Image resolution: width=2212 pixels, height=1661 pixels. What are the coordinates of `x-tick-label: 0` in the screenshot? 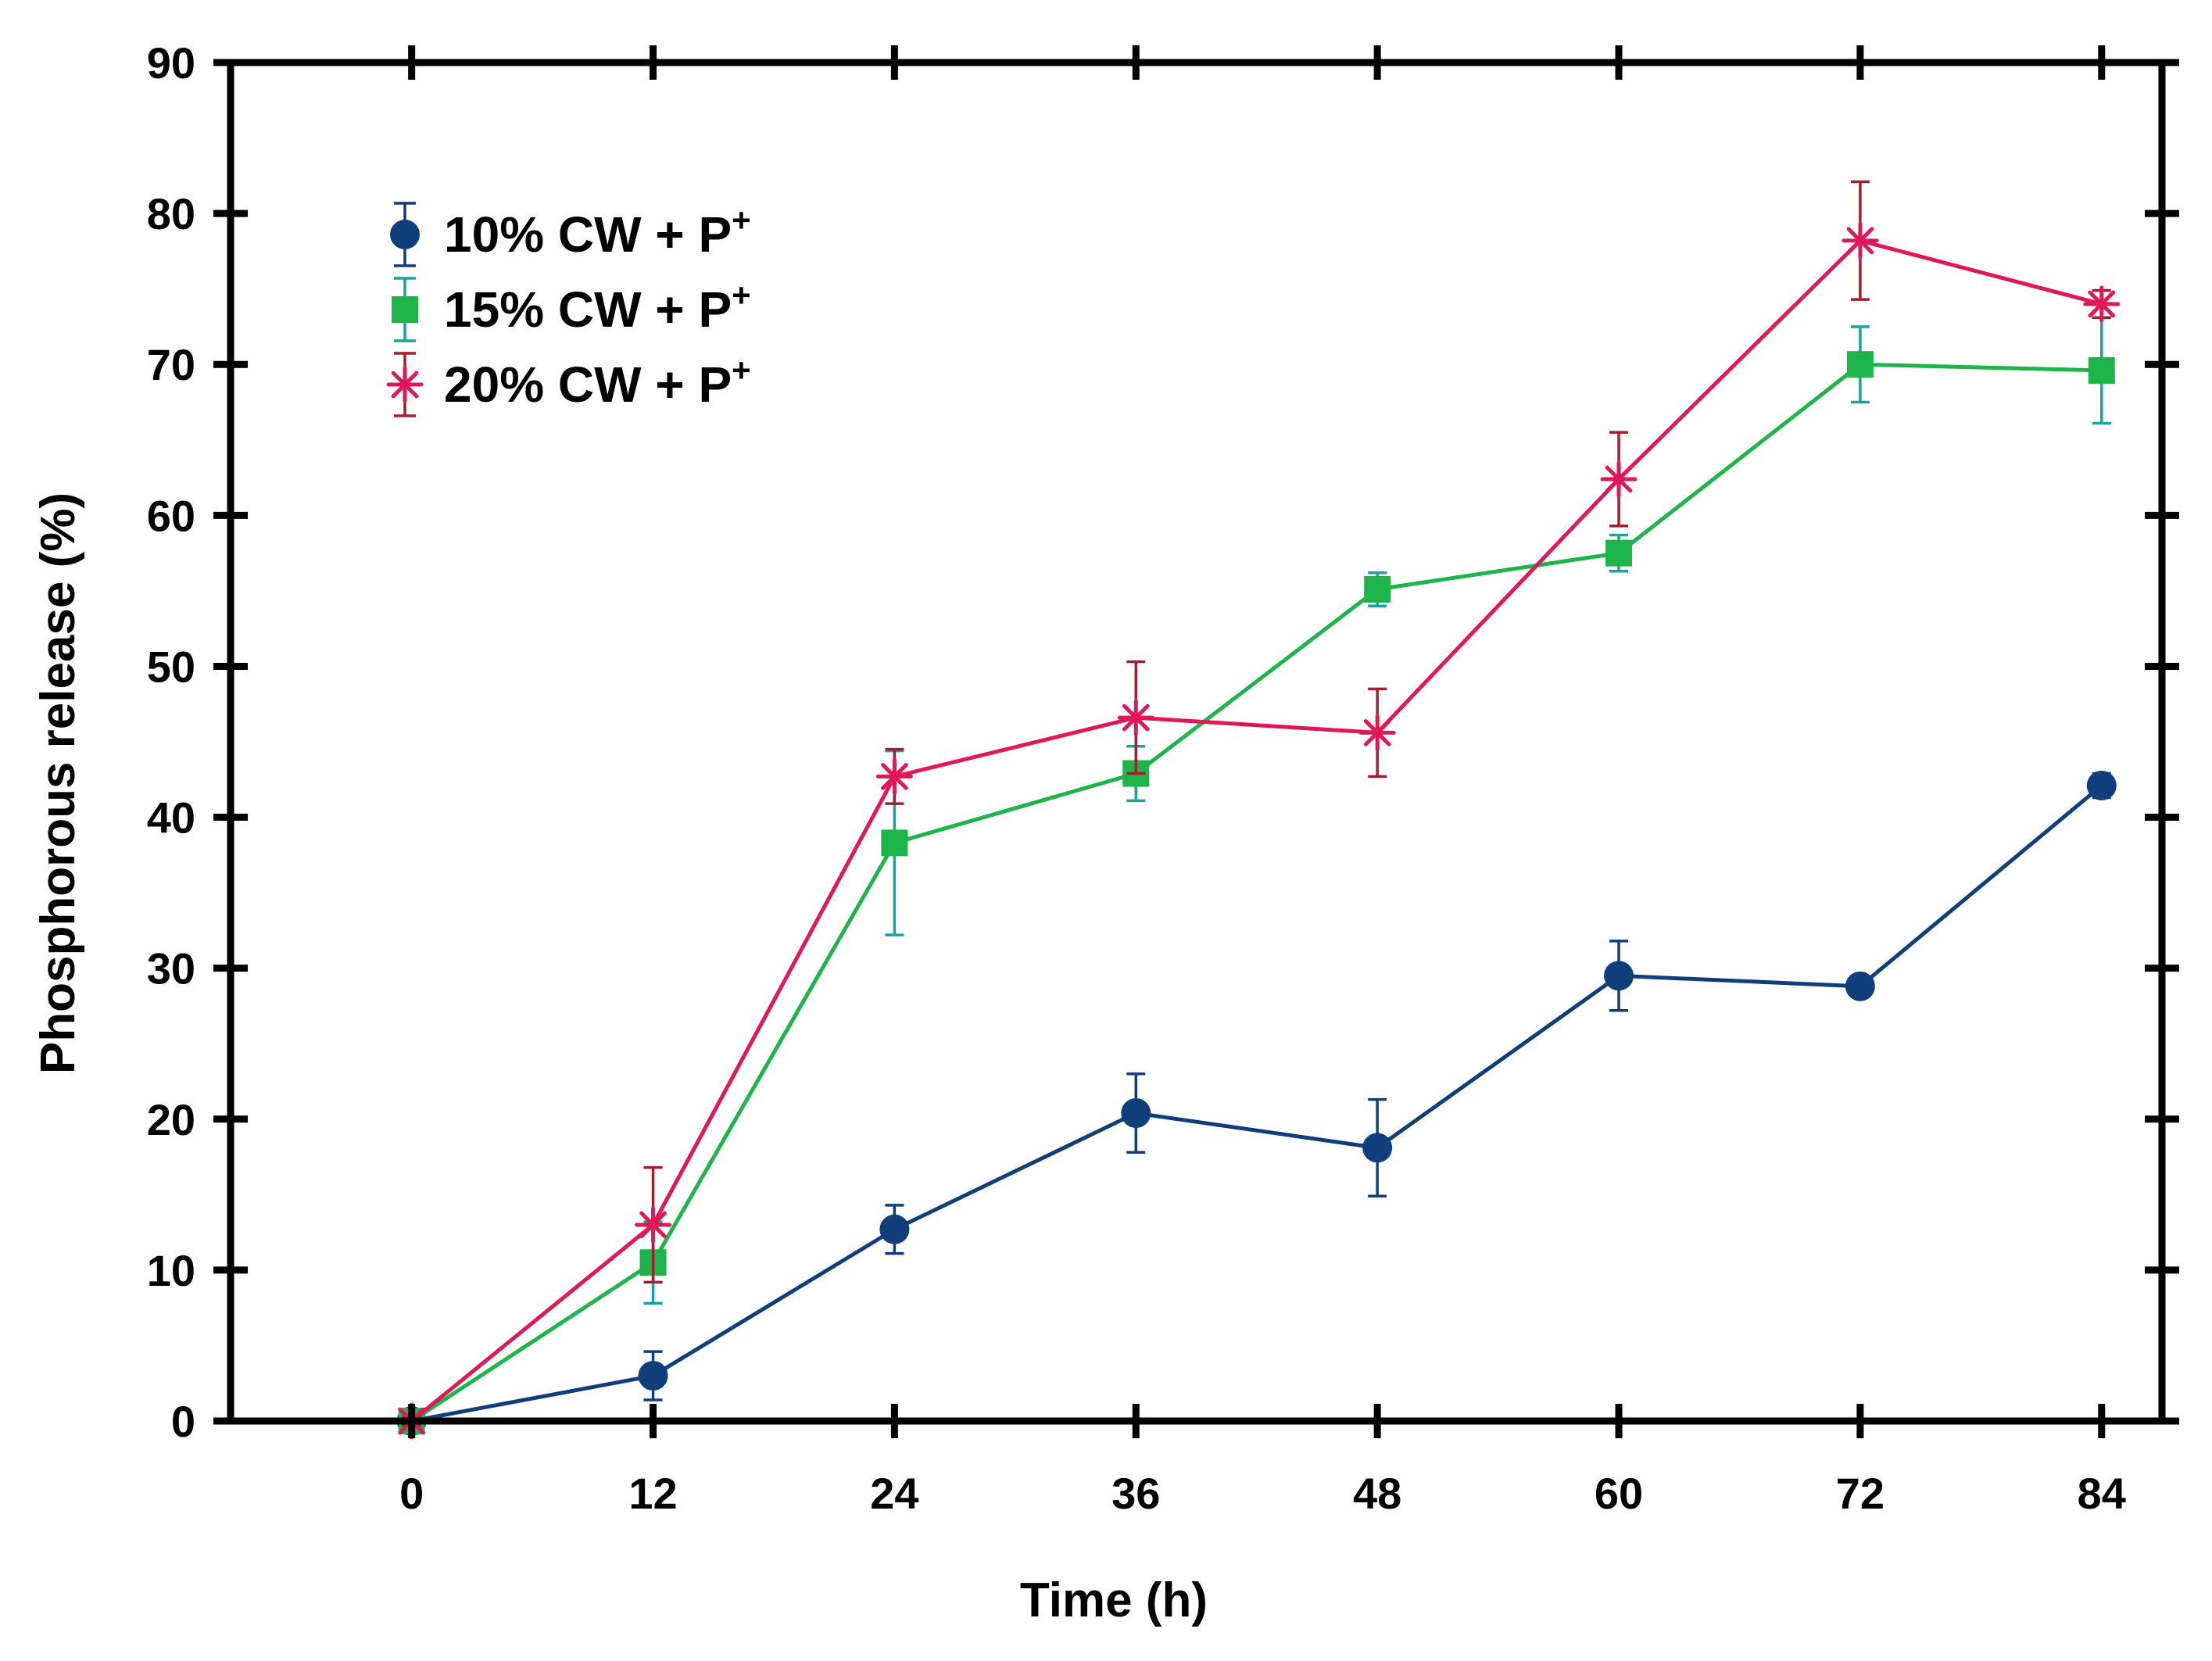 It's located at (411, 1493).